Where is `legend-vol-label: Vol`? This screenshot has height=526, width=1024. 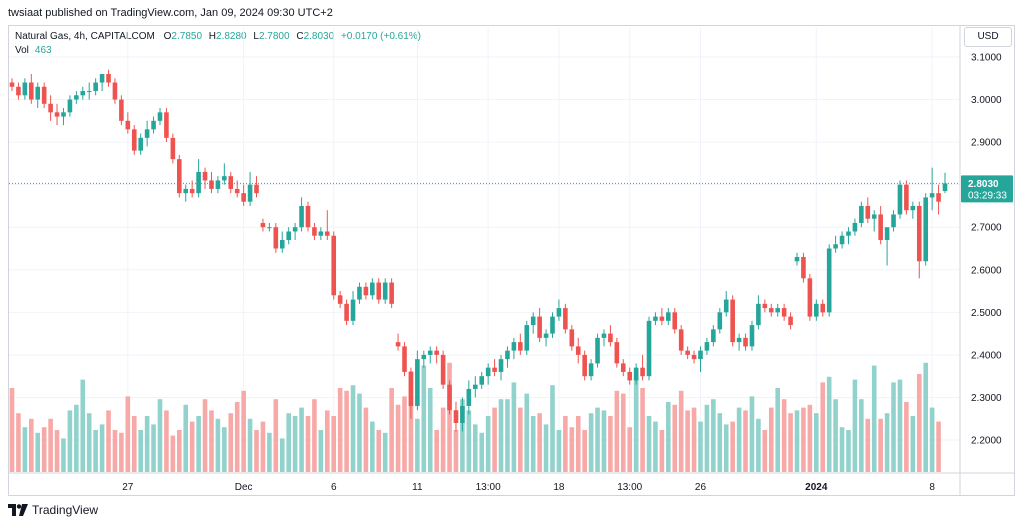 legend-vol-label: Vol is located at coordinates (22, 50).